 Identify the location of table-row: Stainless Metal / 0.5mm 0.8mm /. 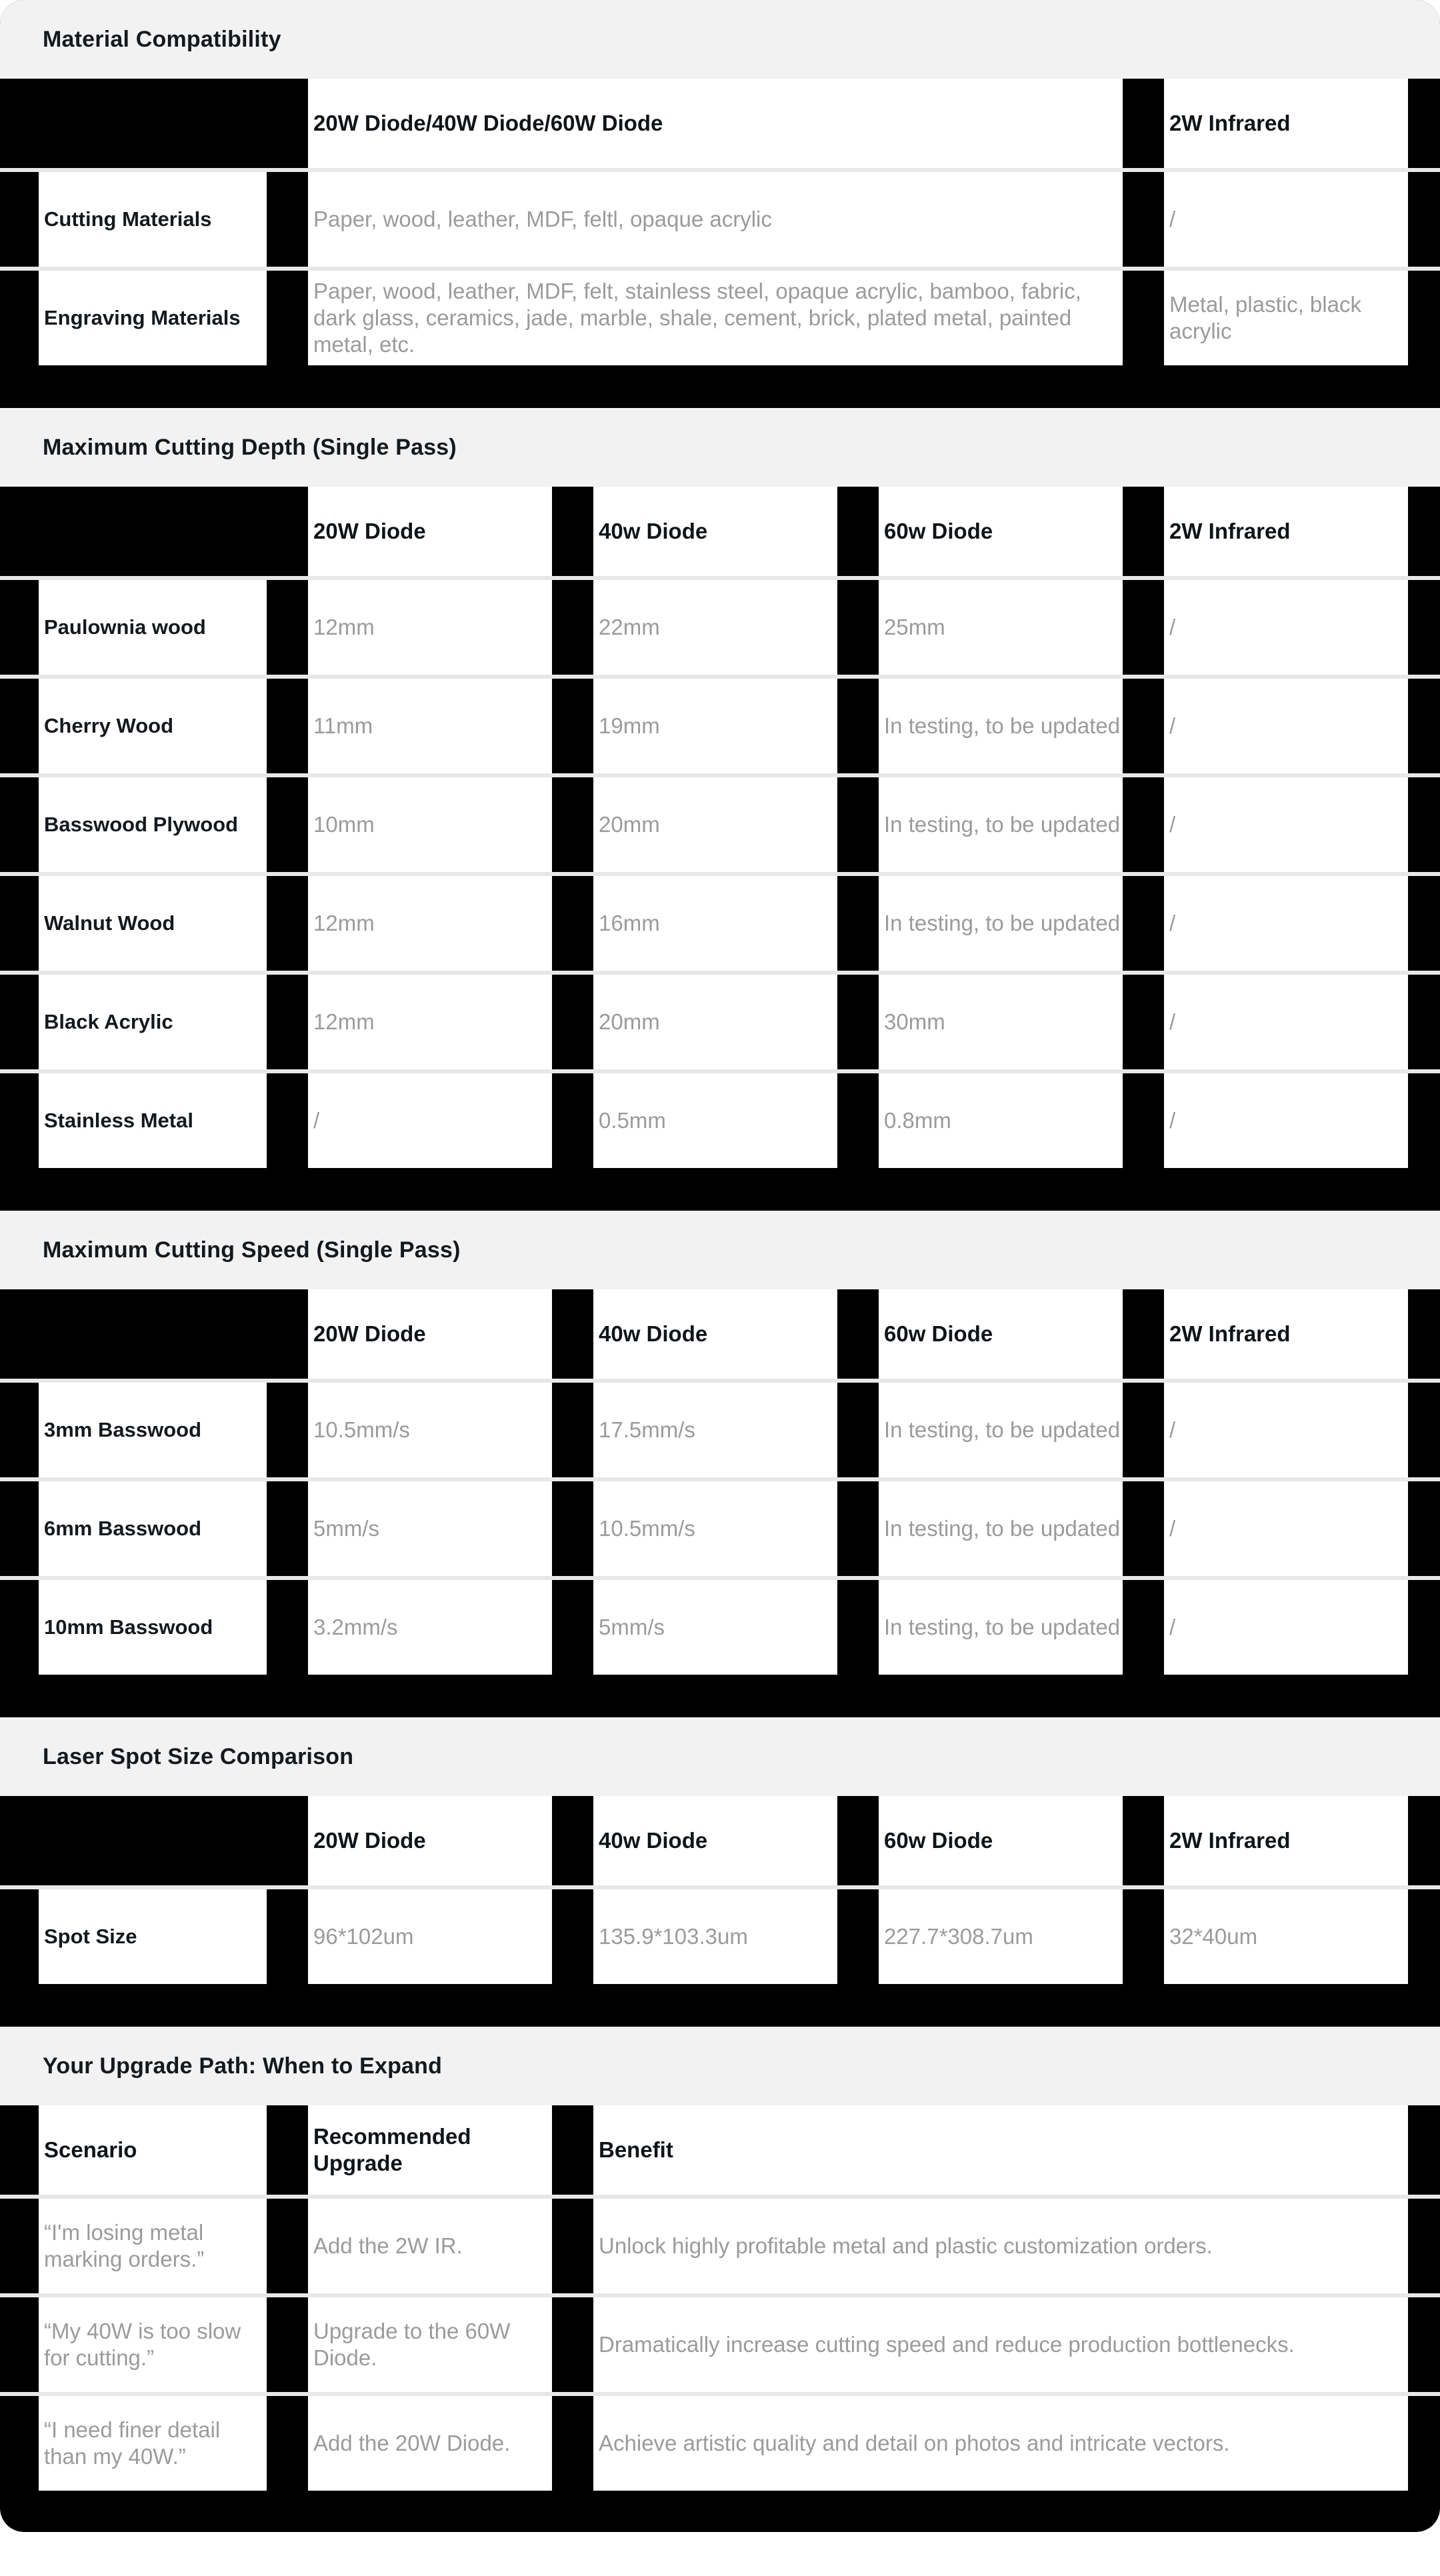
(720, 1120).